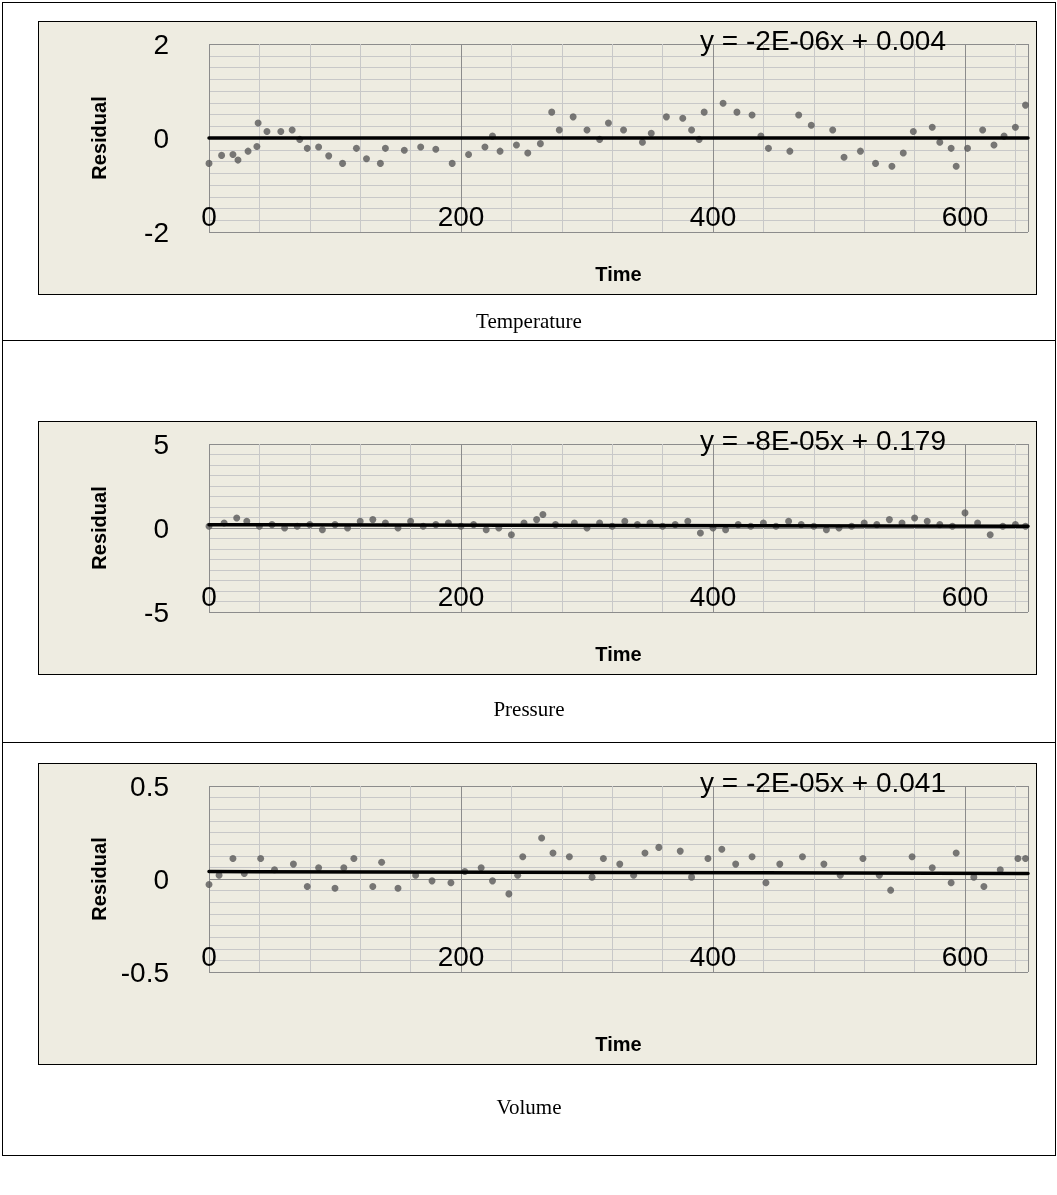  I want to click on y-tick-label: -0.5, so click(144, 972).